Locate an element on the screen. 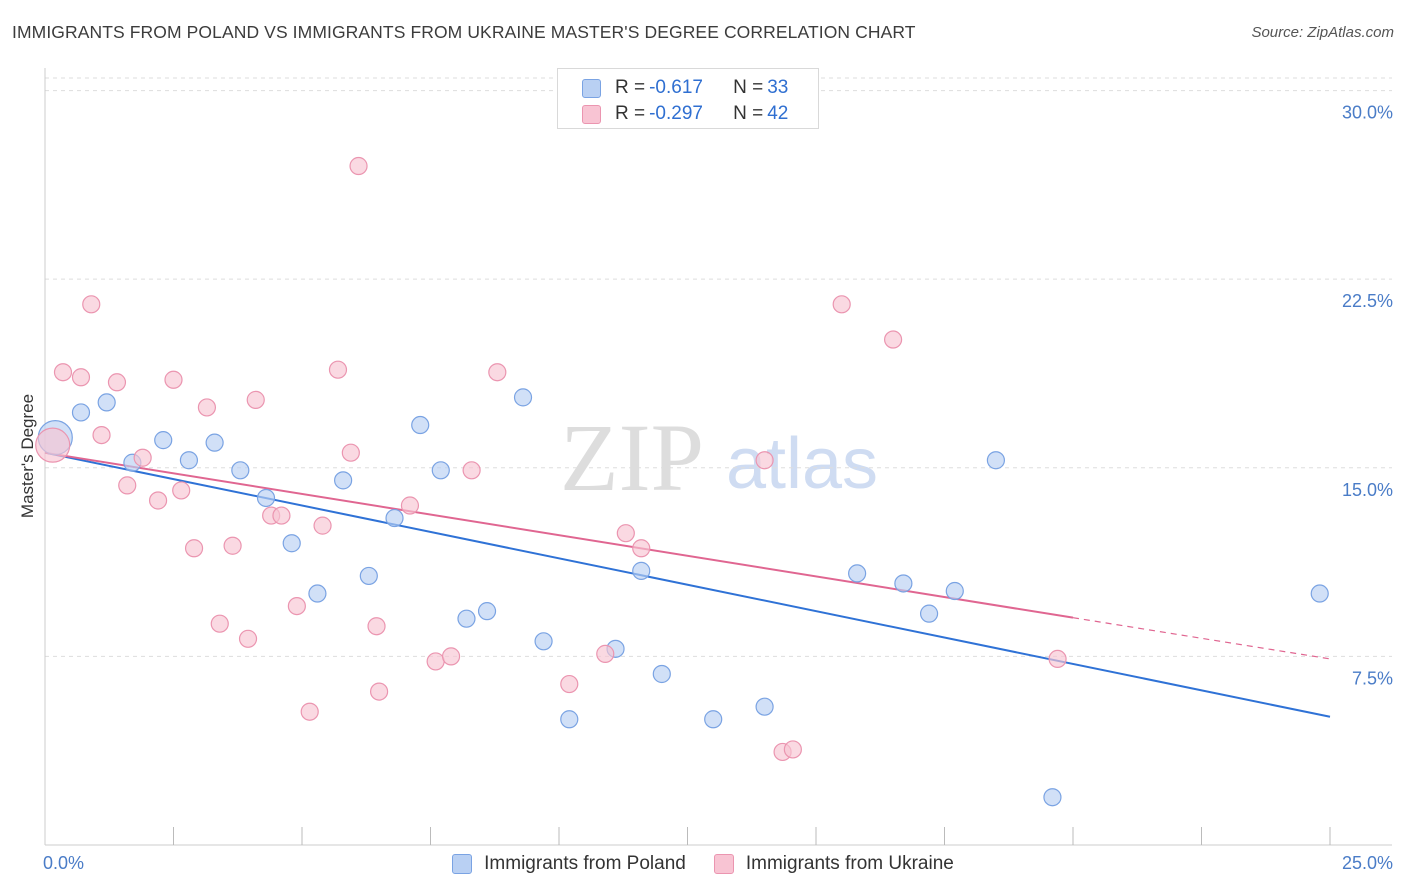 This screenshot has width=1406, height=892. poland-n-value: 33 is located at coordinates (778, 87).